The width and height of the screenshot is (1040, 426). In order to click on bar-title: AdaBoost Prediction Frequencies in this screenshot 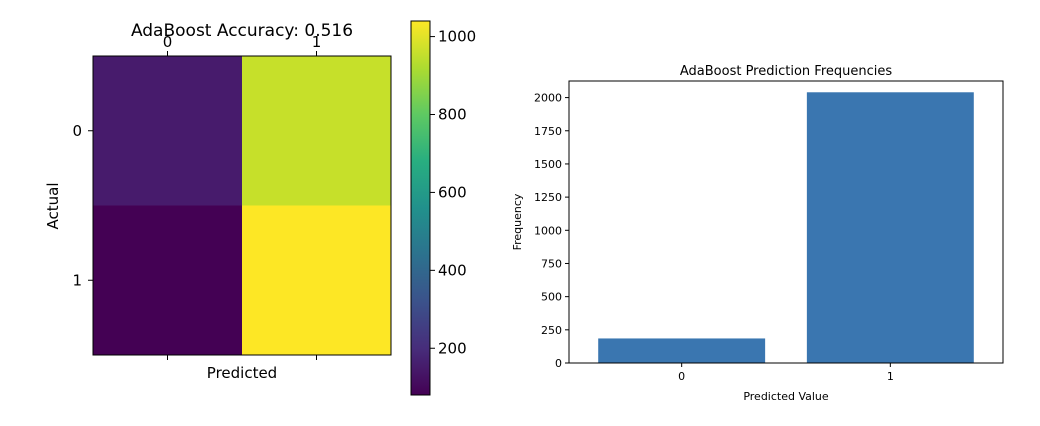, I will do `click(786, 71)`.